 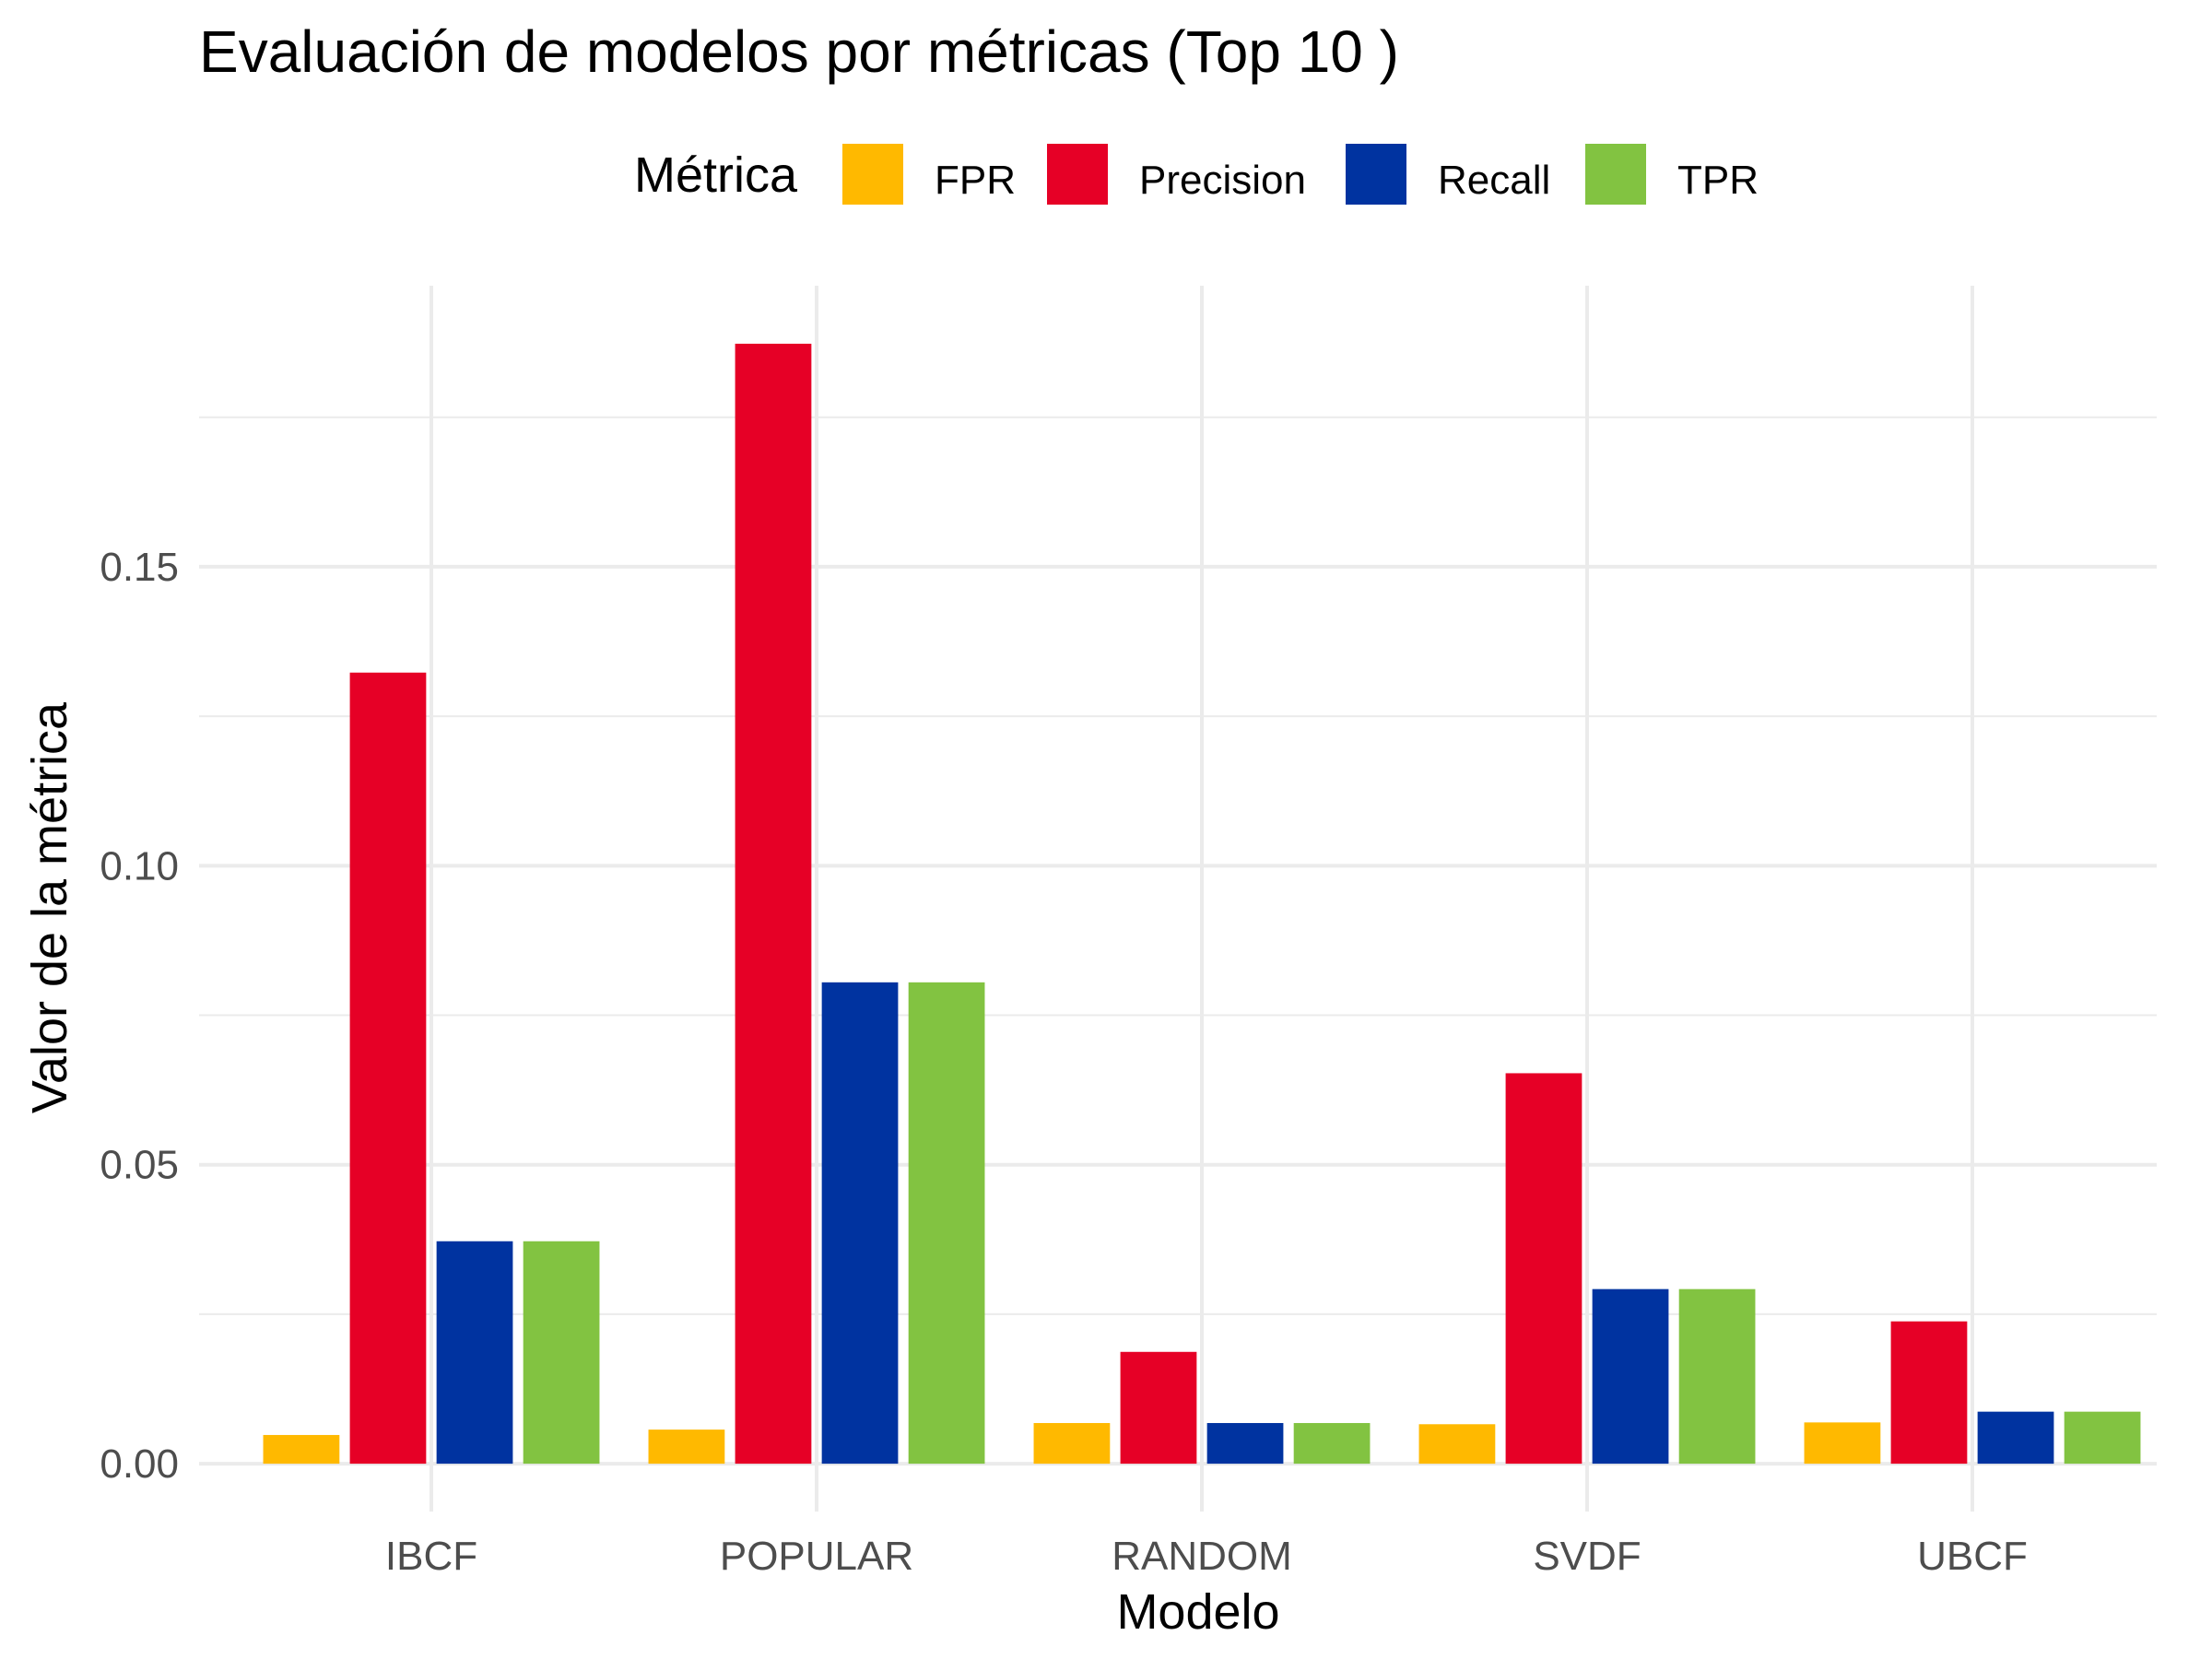 I want to click on bar-popular-precision, so click(x=773, y=904).